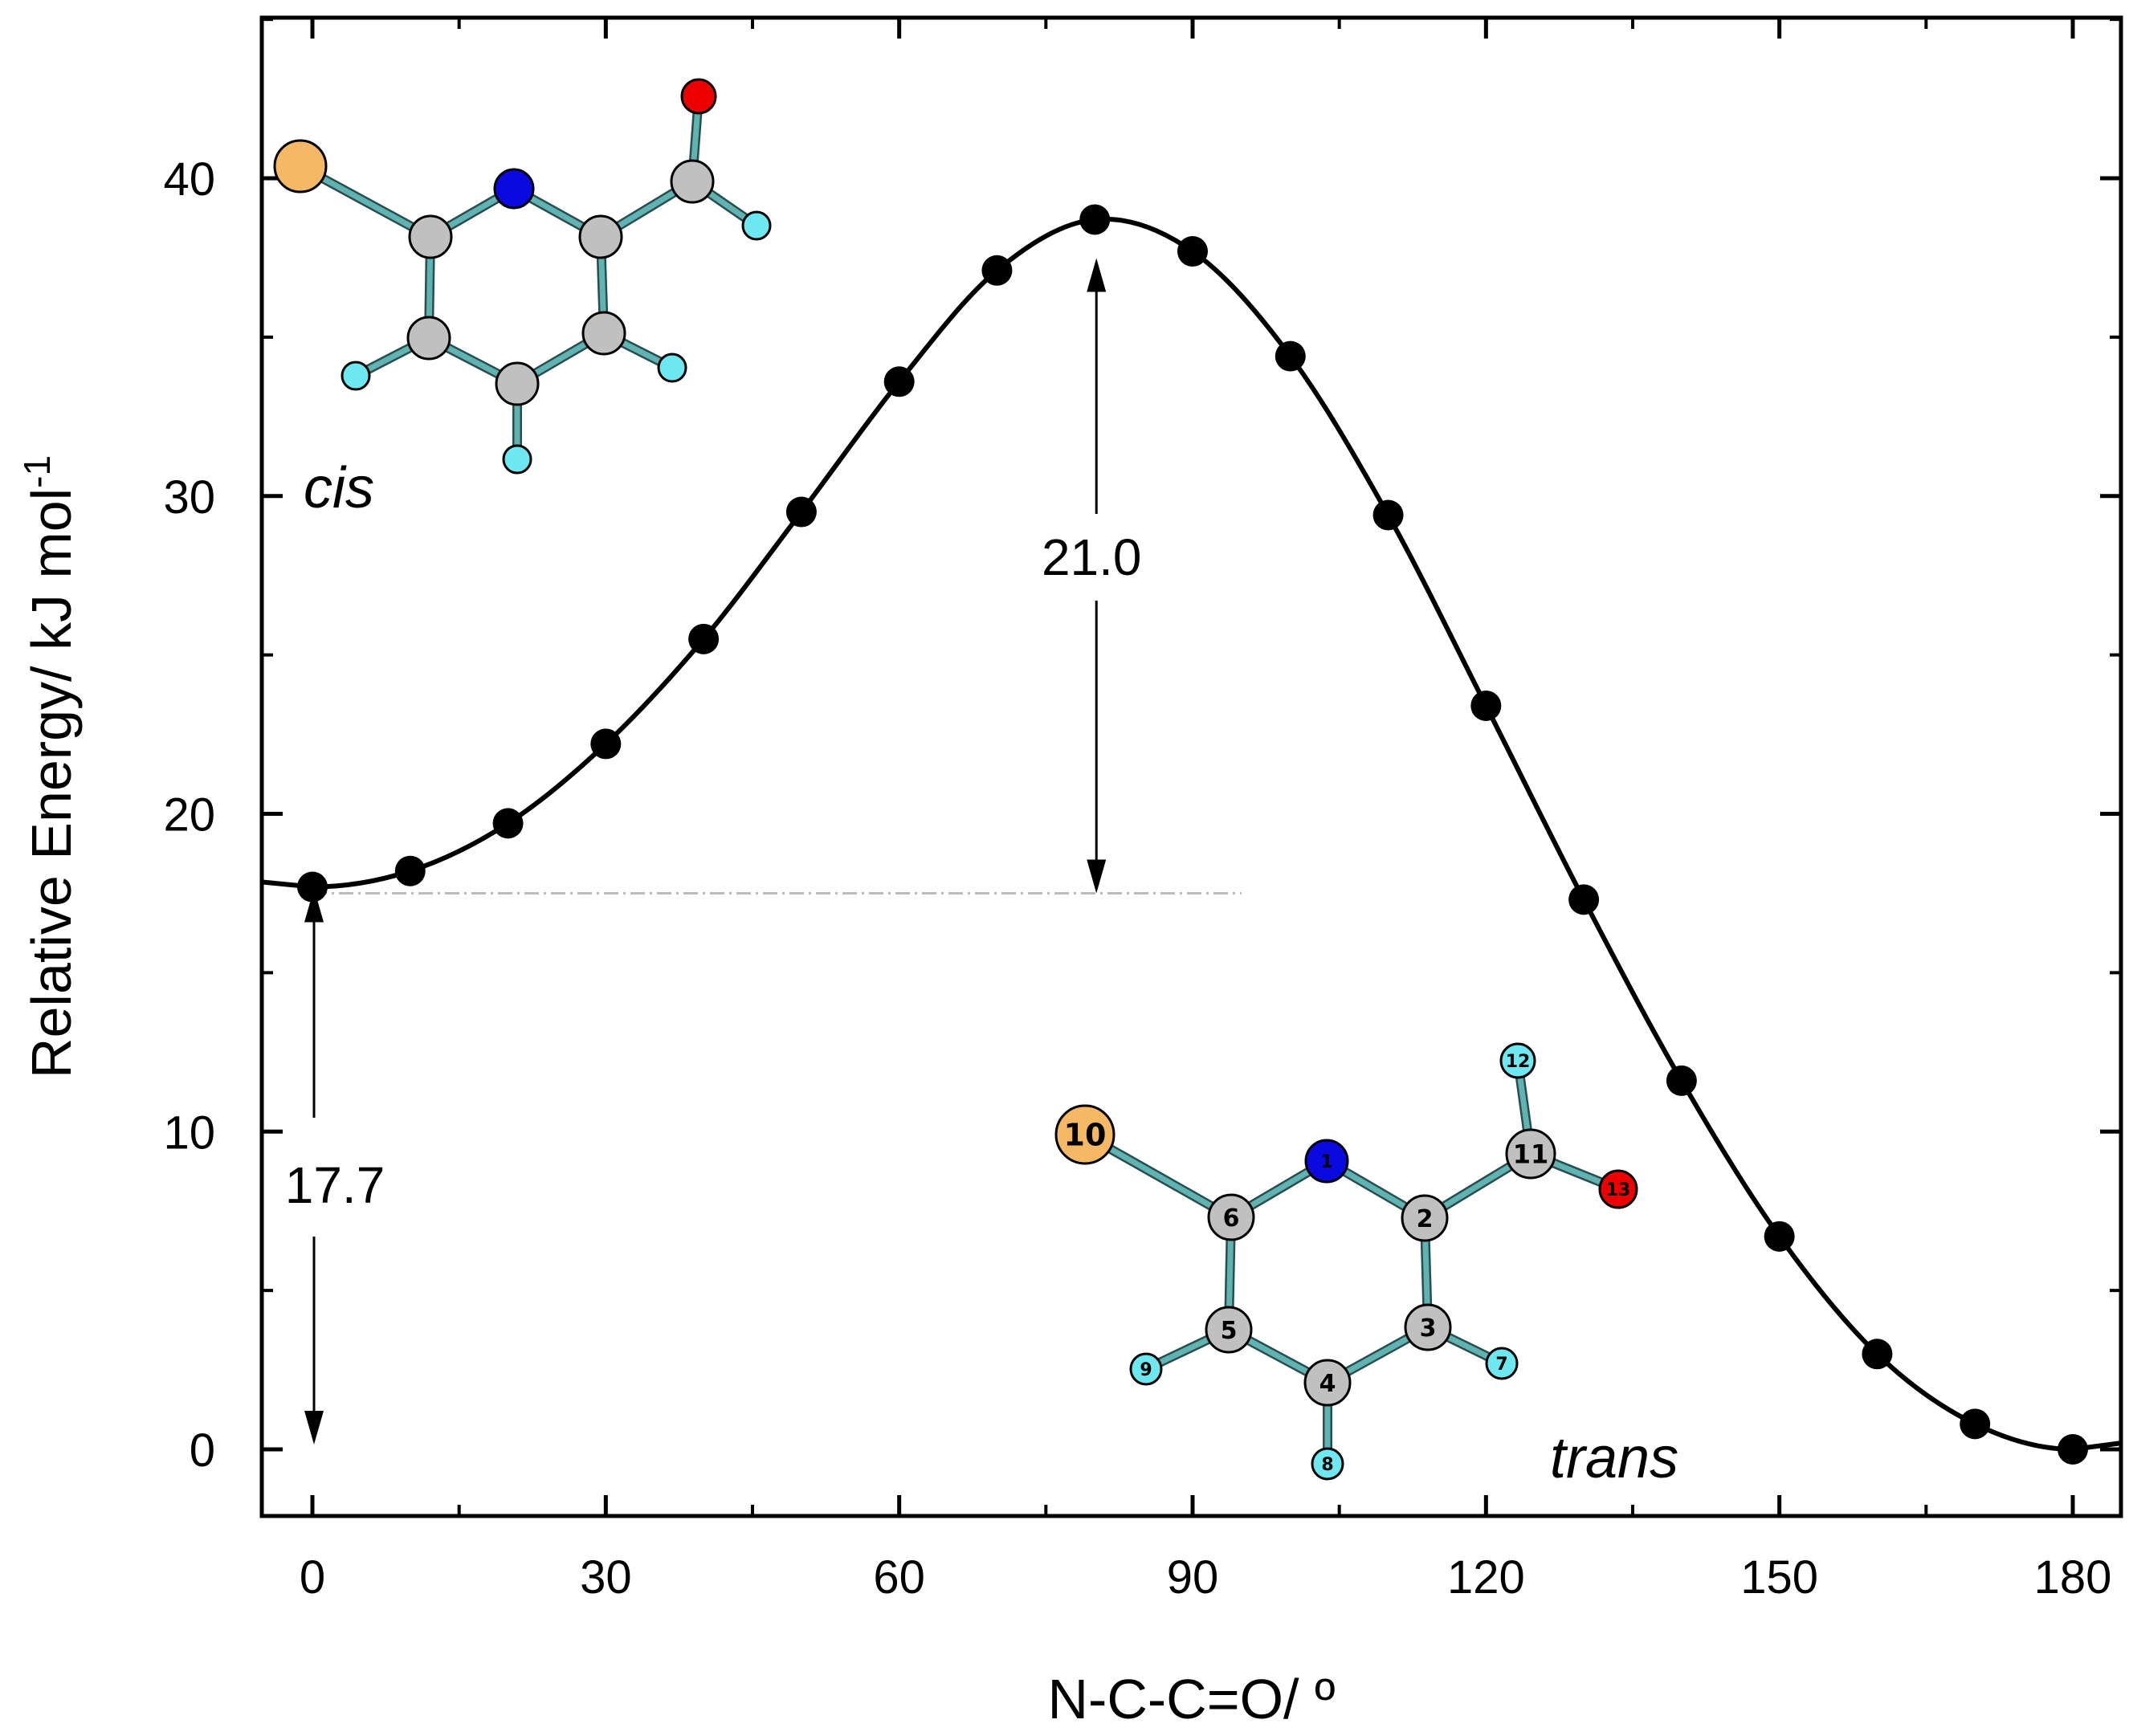 The image size is (2129, 1736). I want to click on atom-number: 6, so click(1231, 1218).